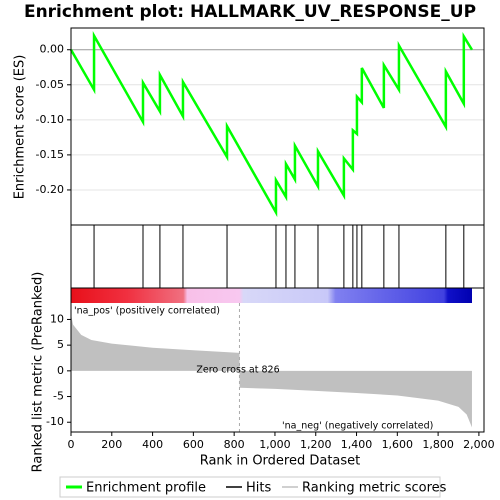 The height and width of the screenshot is (500, 500). I want to click on x-tick-label: 1,600, so click(398, 444).